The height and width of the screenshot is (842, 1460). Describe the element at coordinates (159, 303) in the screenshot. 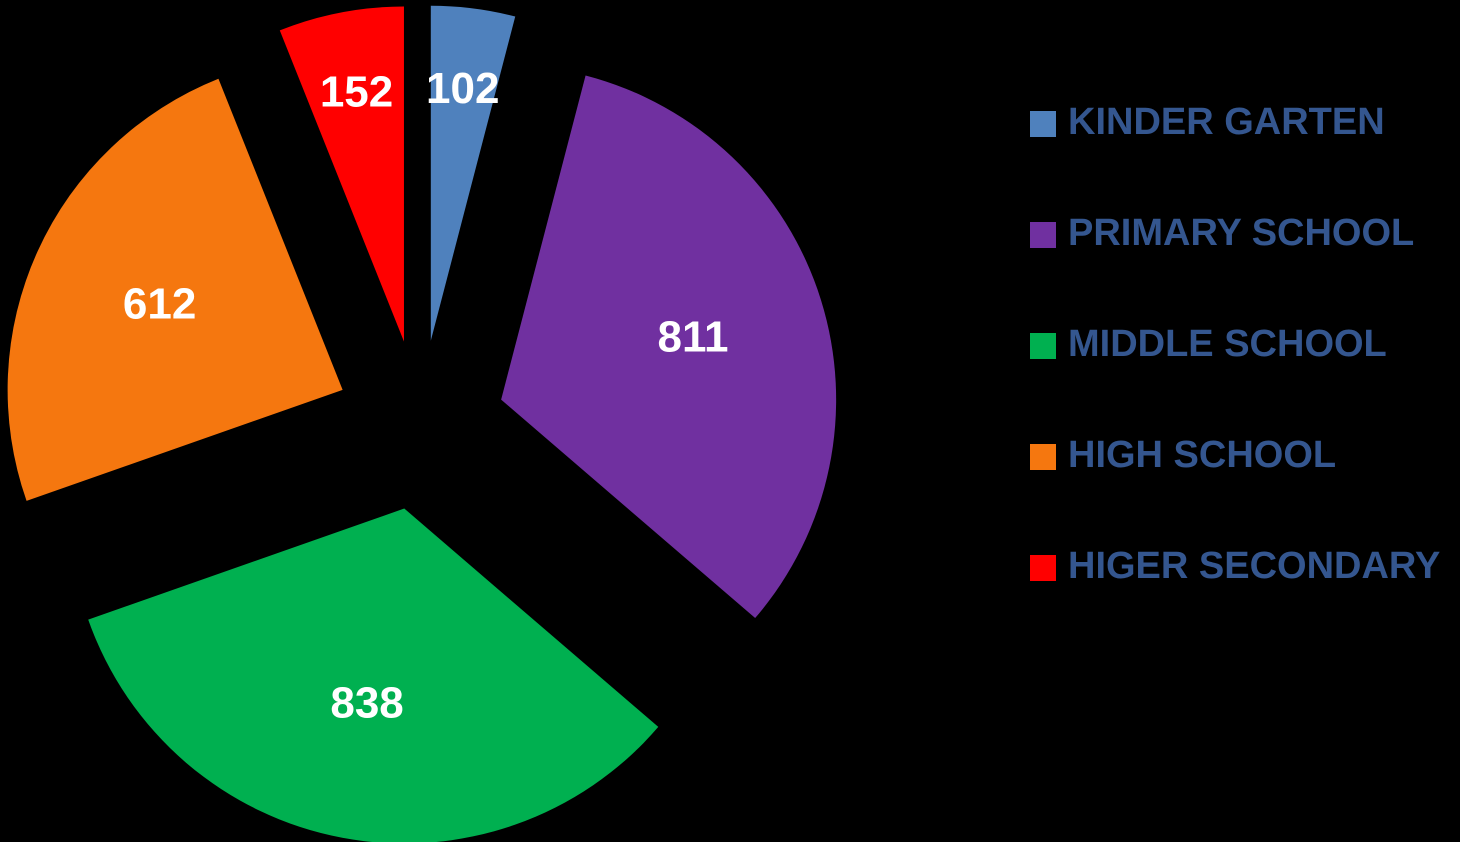

I see `data-label: 612` at that location.